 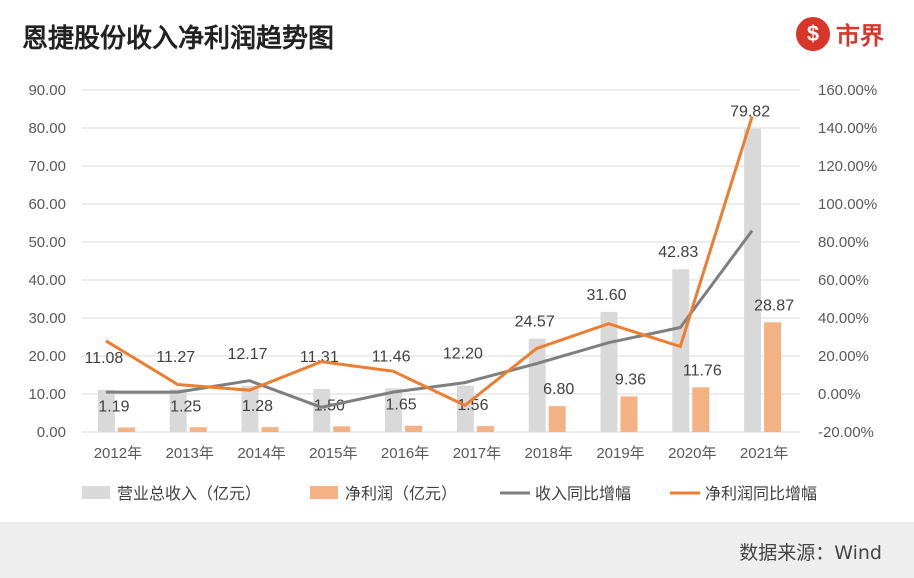 What do you see at coordinates (103, 358) in the screenshot?
I see `revenue-data-label: 11.08` at bounding box center [103, 358].